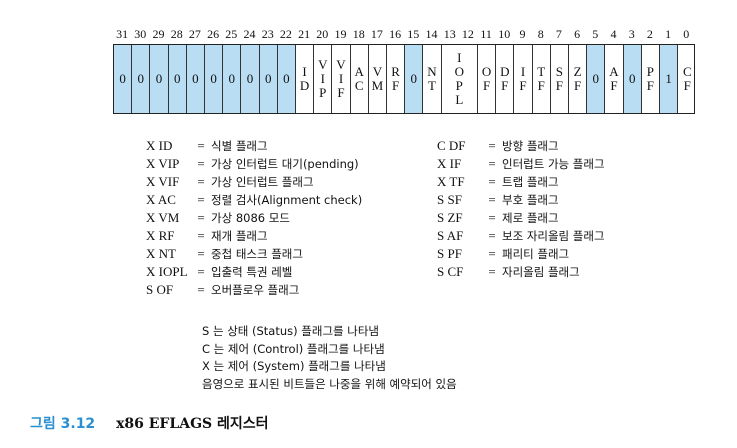 The image size is (737, 448). I want to click on flag-abbr: S AF, so click(450, 235).